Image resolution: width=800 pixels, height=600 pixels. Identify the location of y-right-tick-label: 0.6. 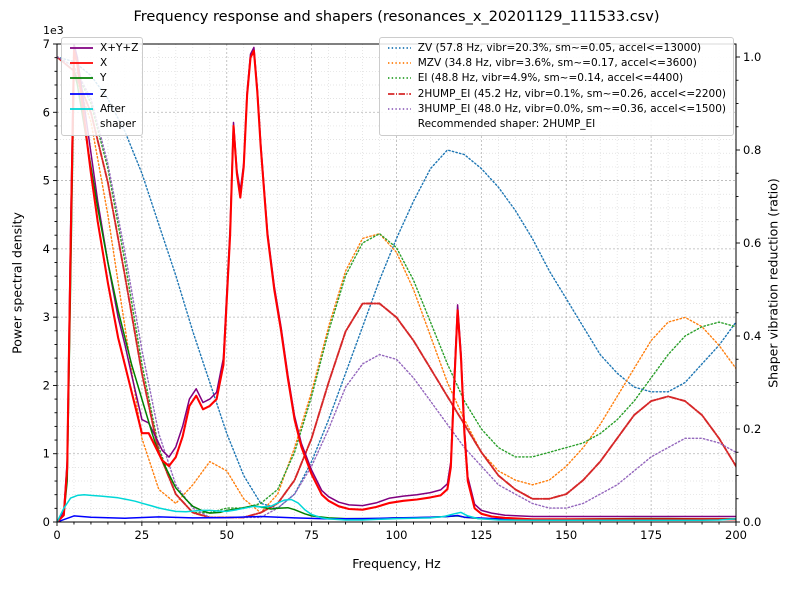
(752, 243).